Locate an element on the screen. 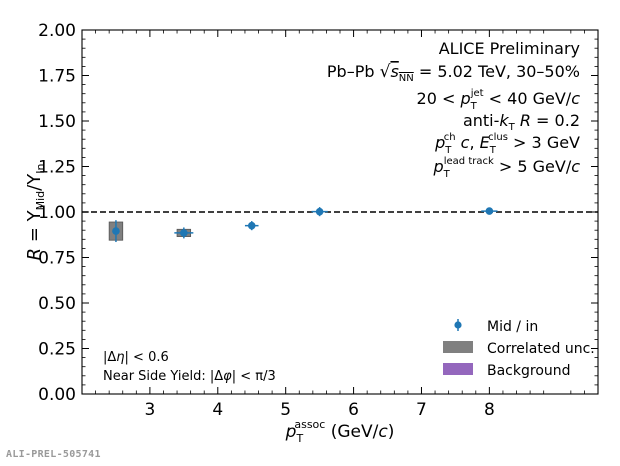 Image resolution: width=620 pixels, height=466 pixels. legend: Mid / in Correlated unc. Background is located at coordinates (519, 349).